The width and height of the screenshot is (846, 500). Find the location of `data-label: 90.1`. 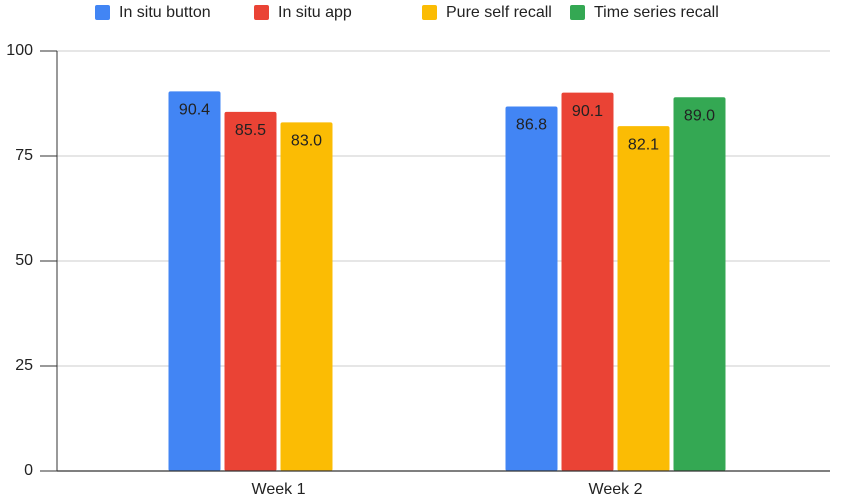

data-label: 90.1 is located at coordinates (587, 111).